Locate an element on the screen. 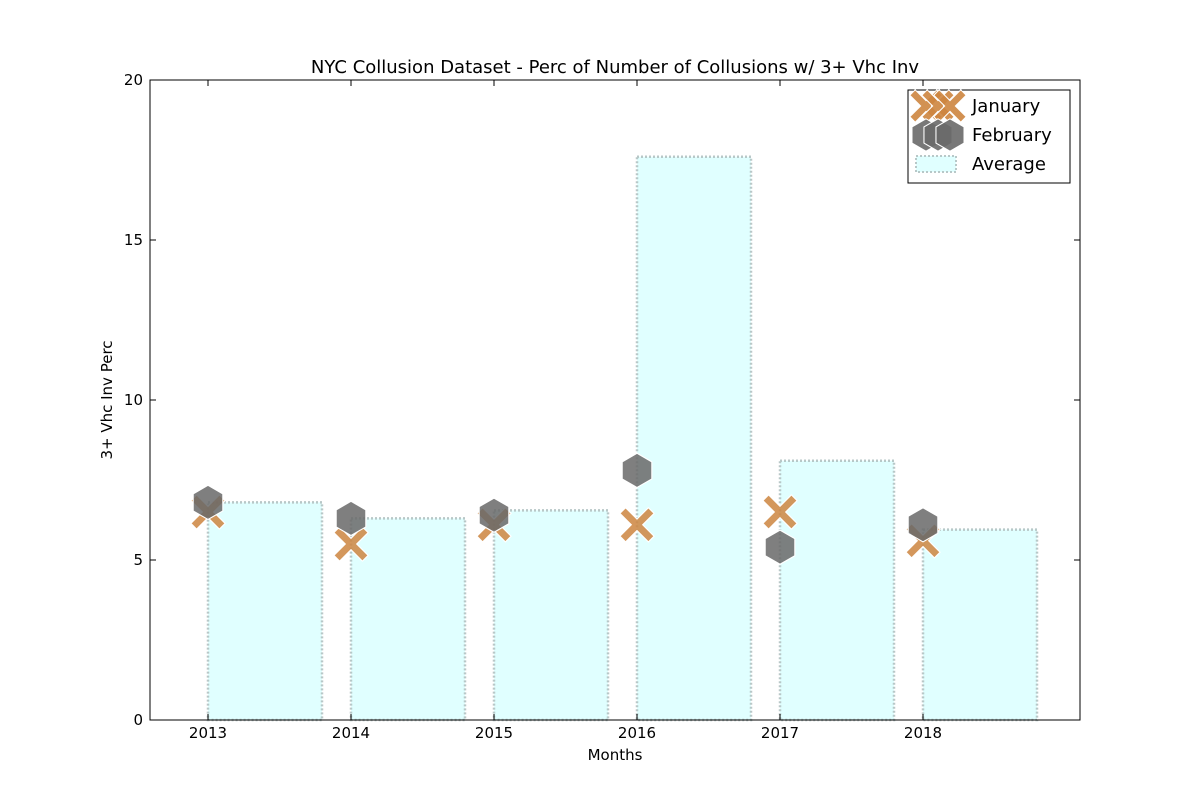 The image size is (1200, 804). legend-label-january: January is located at coordinates (1006, 106).